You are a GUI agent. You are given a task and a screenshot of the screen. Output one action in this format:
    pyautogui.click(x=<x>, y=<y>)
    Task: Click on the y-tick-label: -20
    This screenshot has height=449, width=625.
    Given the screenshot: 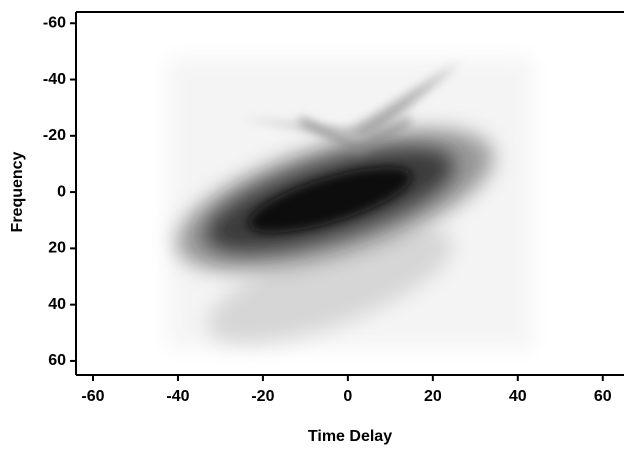 What is the action you would take?
    pyautogui.click(x=54, y=135)
    